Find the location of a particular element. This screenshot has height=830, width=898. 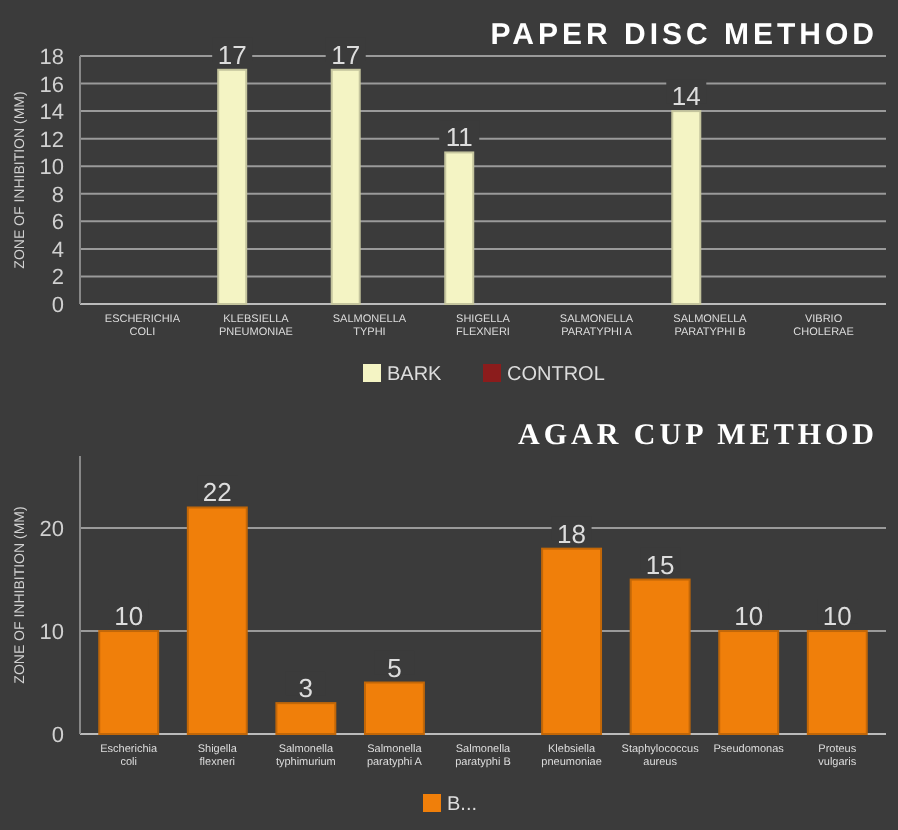

y-tick-label: 8 is located at coordinates (57, 195).